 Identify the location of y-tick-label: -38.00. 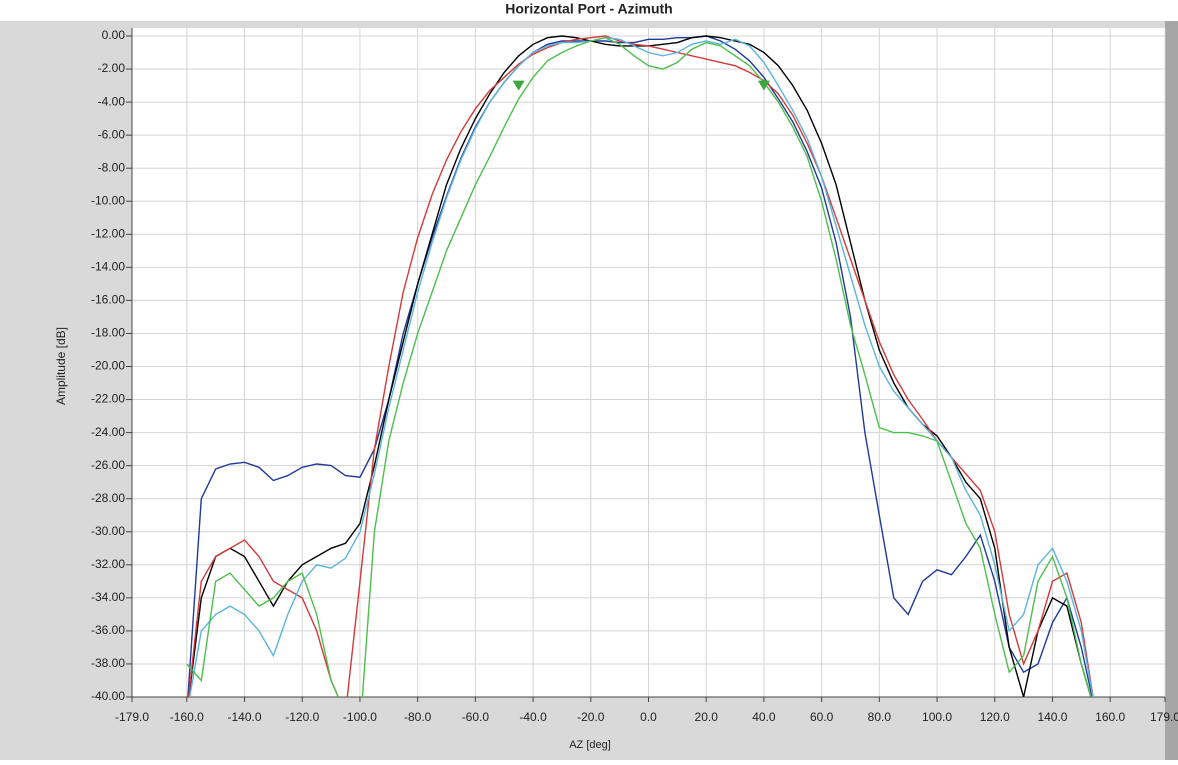
(108, 663).